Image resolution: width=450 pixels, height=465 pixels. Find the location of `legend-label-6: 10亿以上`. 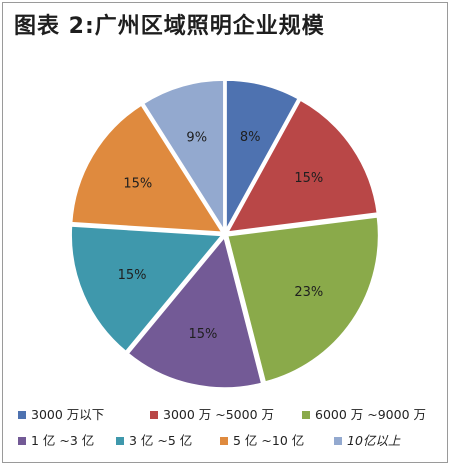

legend-label-6: 10亿以上 is located at coordinates (374, 440).